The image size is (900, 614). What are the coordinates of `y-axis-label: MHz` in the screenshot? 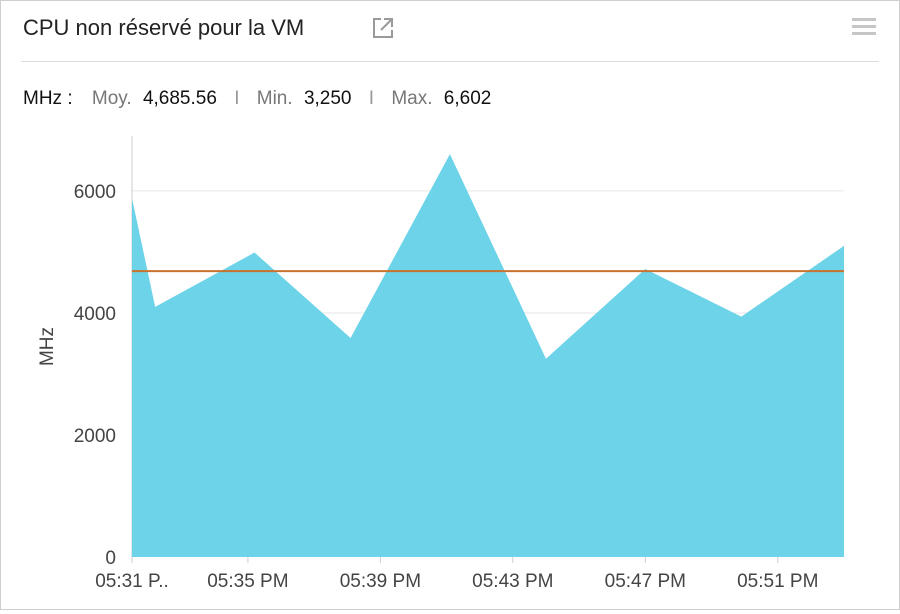 It's located at (47, 346).